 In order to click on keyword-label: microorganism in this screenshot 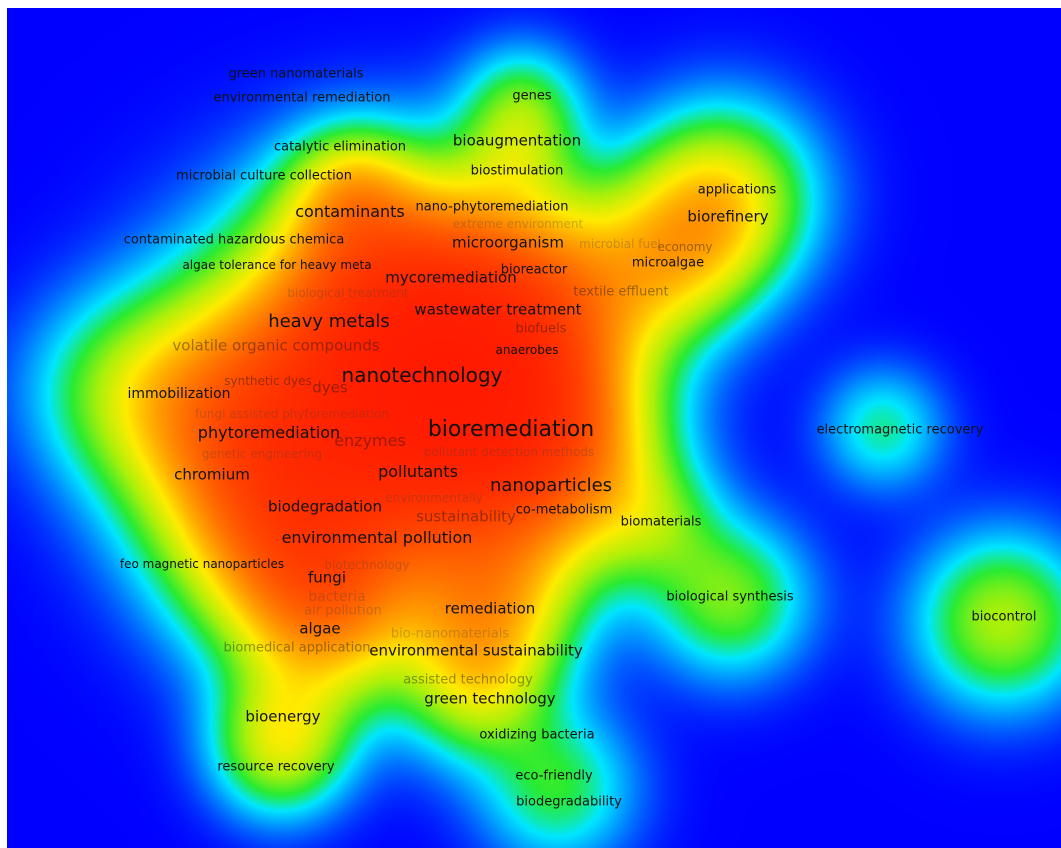, I will do `click(508, 242)`.